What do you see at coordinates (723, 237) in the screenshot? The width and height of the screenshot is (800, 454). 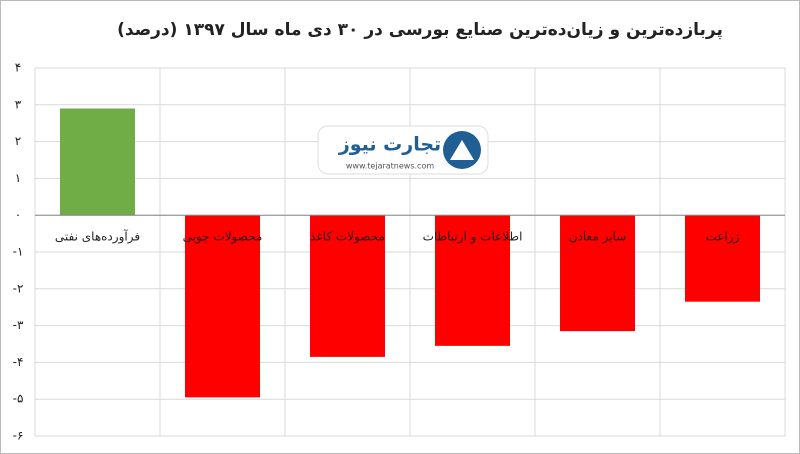 I see `x-tick-label: زراعت` at bounding box center [723, 237].